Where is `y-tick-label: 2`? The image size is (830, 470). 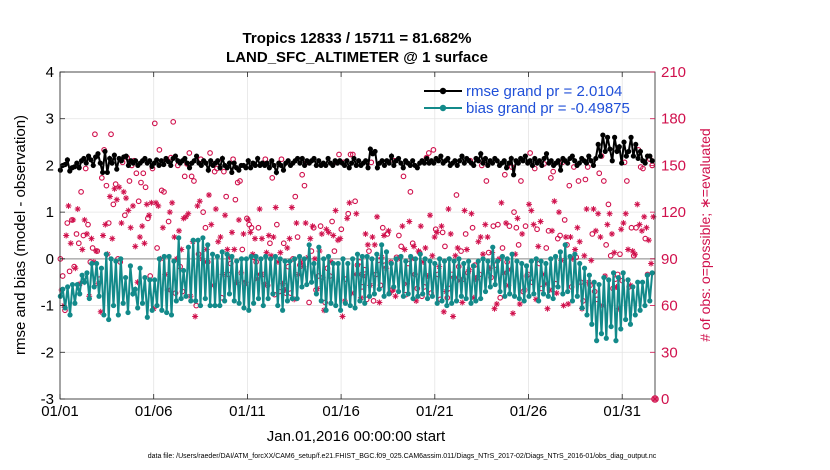
y-tick-label: 2 is located at coordinates (50, 165).